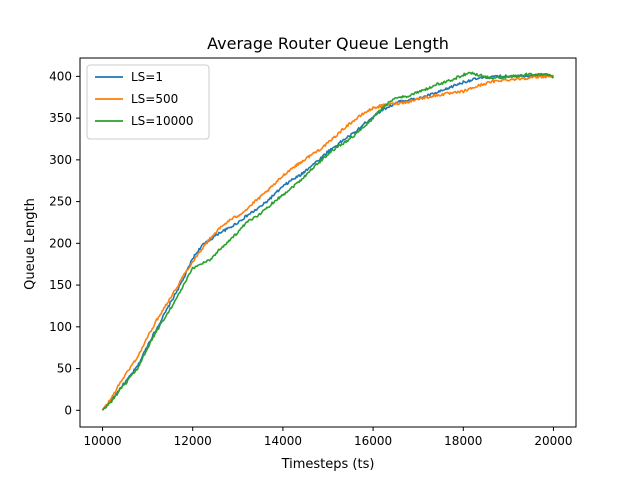 Image resolution: width=640 pixels, height=480 pixels. I want to click on y-tick-label: 300, so click(60, 160).